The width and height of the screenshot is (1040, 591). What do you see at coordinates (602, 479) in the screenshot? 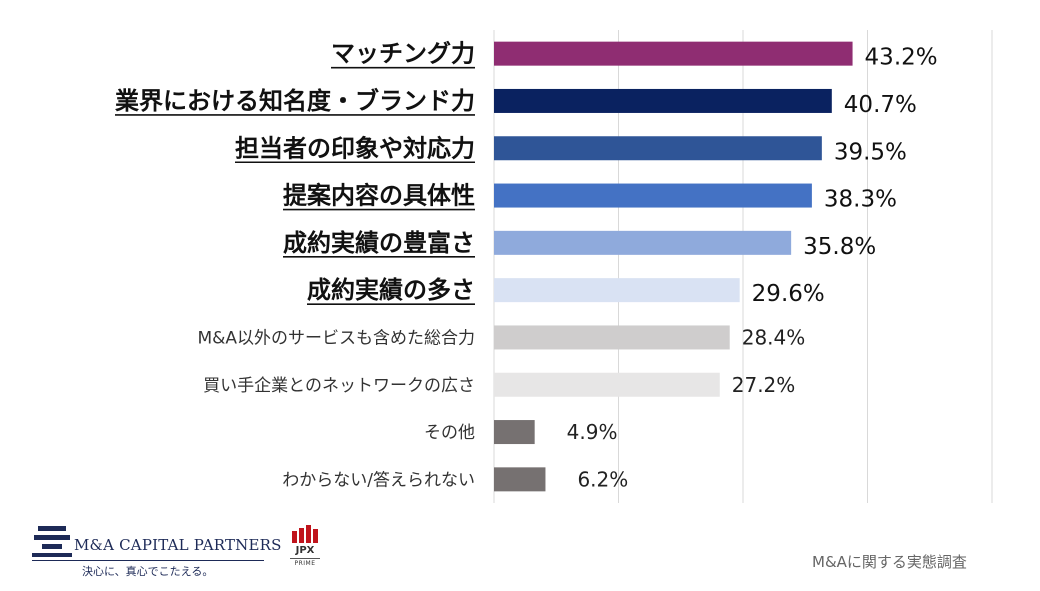
I see `value-label-10: 6.2%` at bounding box center [602, 479].